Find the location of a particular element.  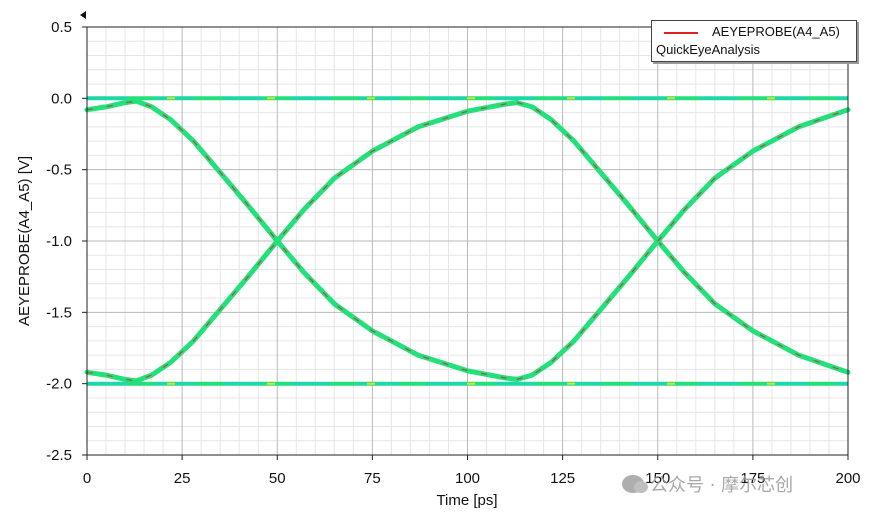

wechat-logo-icon is located at coordinates (635, 484).